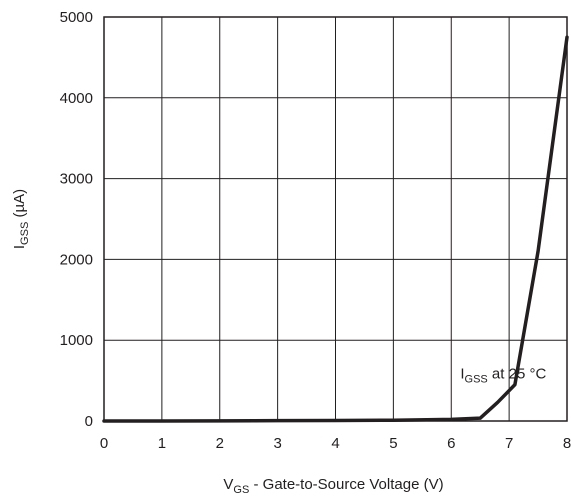  I want to click on annotation-main: I, so click(462, 374).